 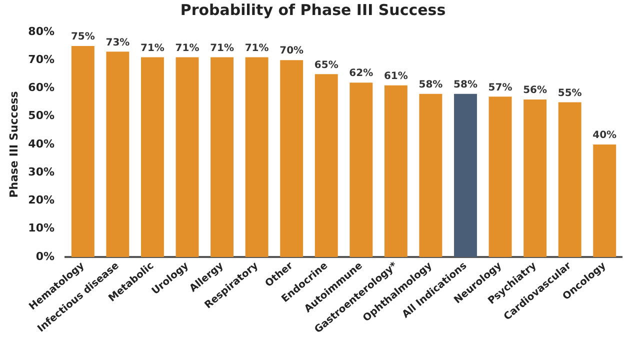 What do you see at coordinates (570, 93) in the screenshot?
I see `data-label: 55%` at bounding box center [570, 93].